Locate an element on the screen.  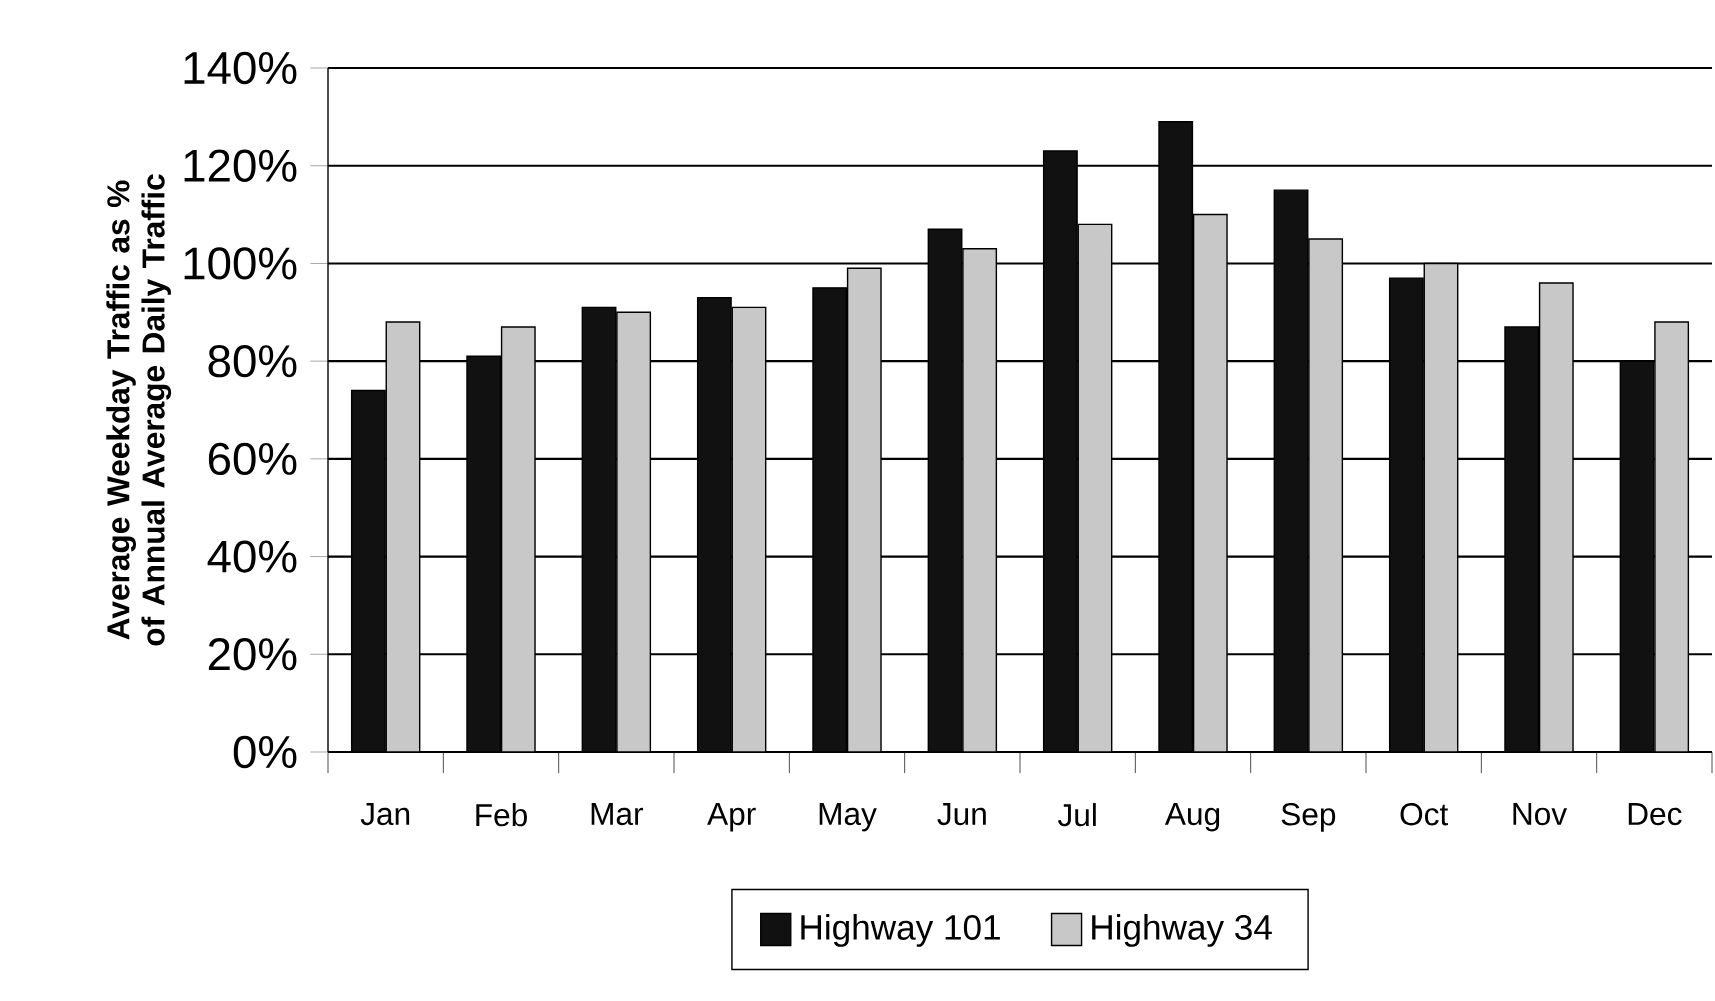
x-tick-label: Jan is located at coordinates (385, 814).